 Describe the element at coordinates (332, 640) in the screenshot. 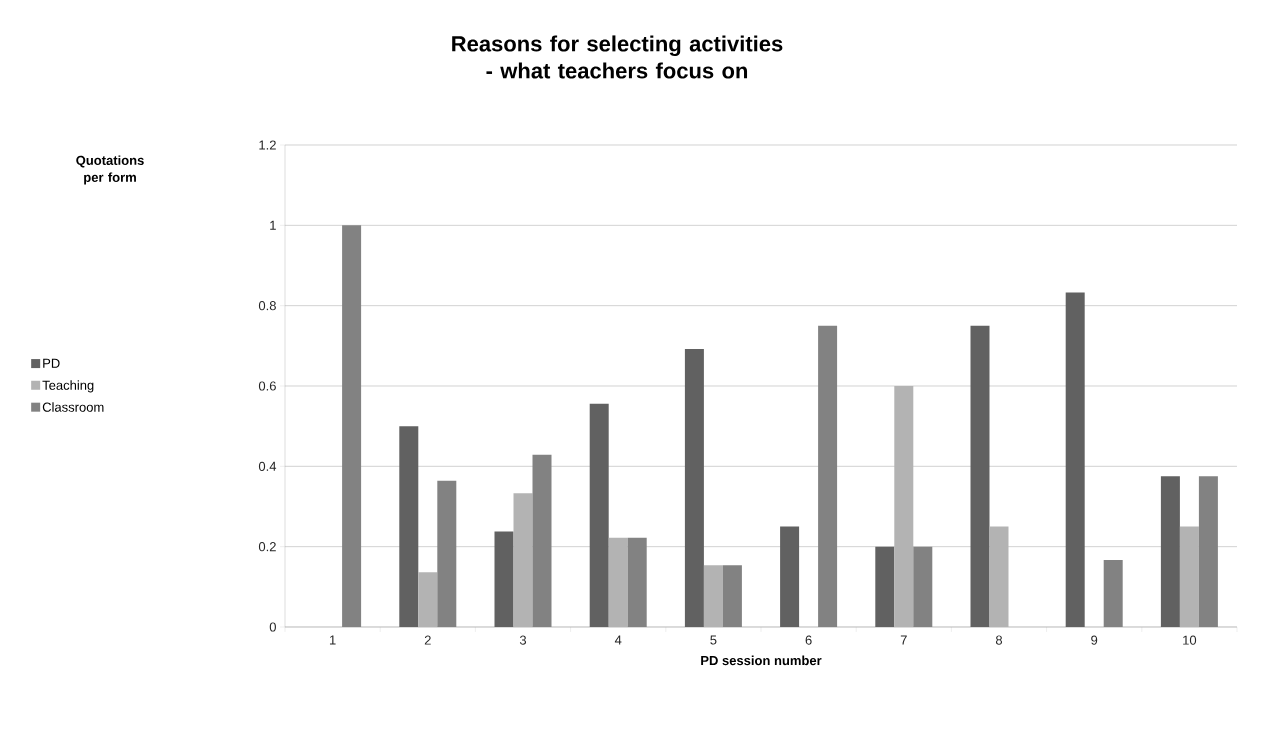

I see `x-tick-label: 1` at that location.